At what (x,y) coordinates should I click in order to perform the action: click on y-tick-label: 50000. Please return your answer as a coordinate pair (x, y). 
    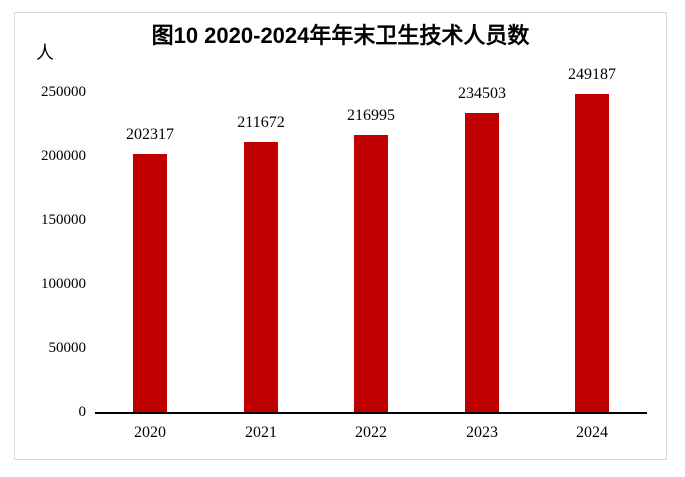
    Looking at the image, I should click on (67, 348).